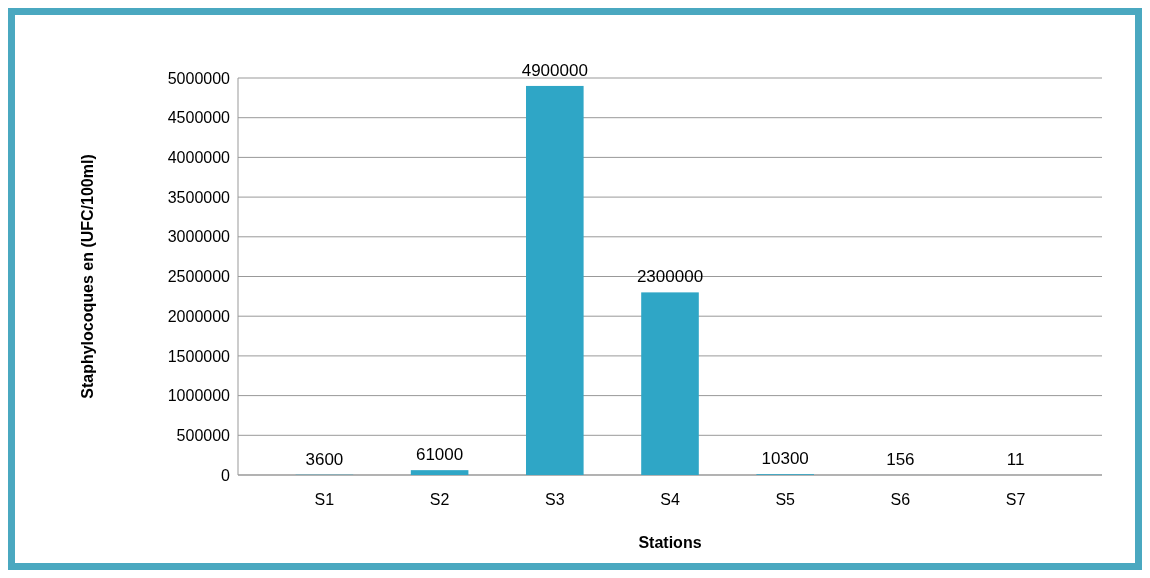  What do you see at coordinates (1015, 499) in the screenshot?
I see `x-tick-label: S7` at bounding box center [1015, 499].